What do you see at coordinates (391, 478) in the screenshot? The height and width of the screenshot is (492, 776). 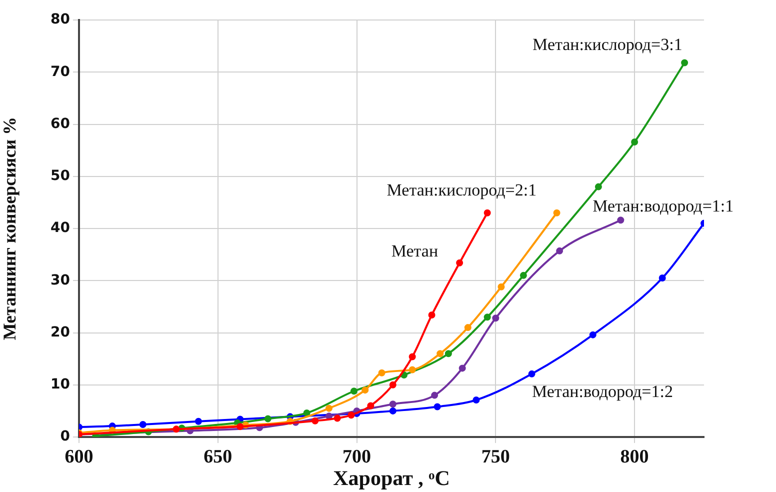 I see `x-axis-title: Харорат , ᵒC` at bounding box center [391, 478].